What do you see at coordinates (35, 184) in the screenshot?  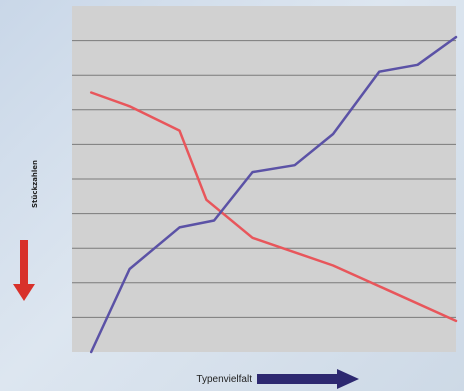 I see `y-axis-label: Stückzahlen` at bounding box center [35, 184].